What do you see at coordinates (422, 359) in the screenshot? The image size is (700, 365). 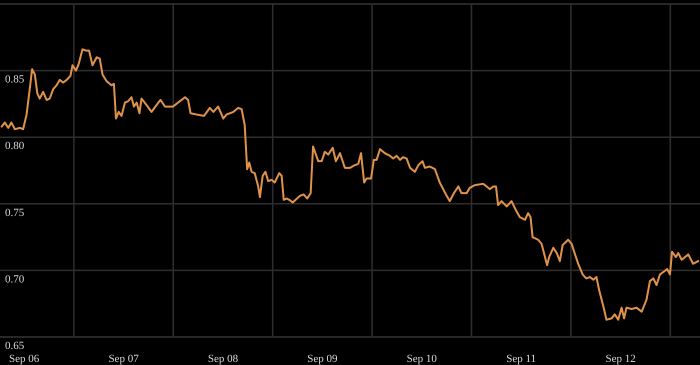 I see `x-tick-label: Sep 10` at bounding box center [422, 359].